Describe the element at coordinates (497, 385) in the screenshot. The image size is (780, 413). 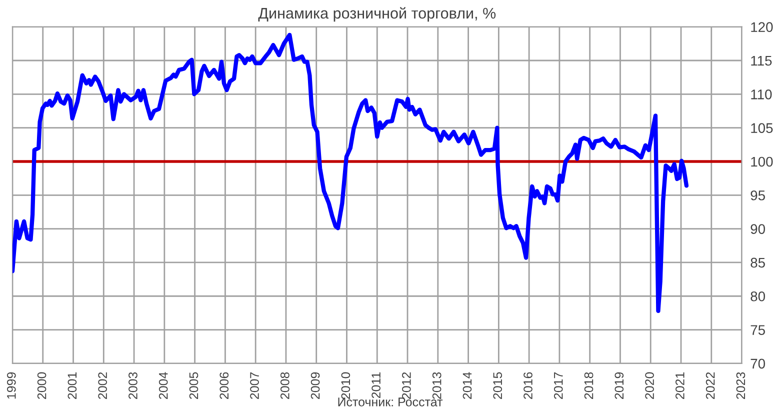
I see `x-tick-label: 2015` at that location.